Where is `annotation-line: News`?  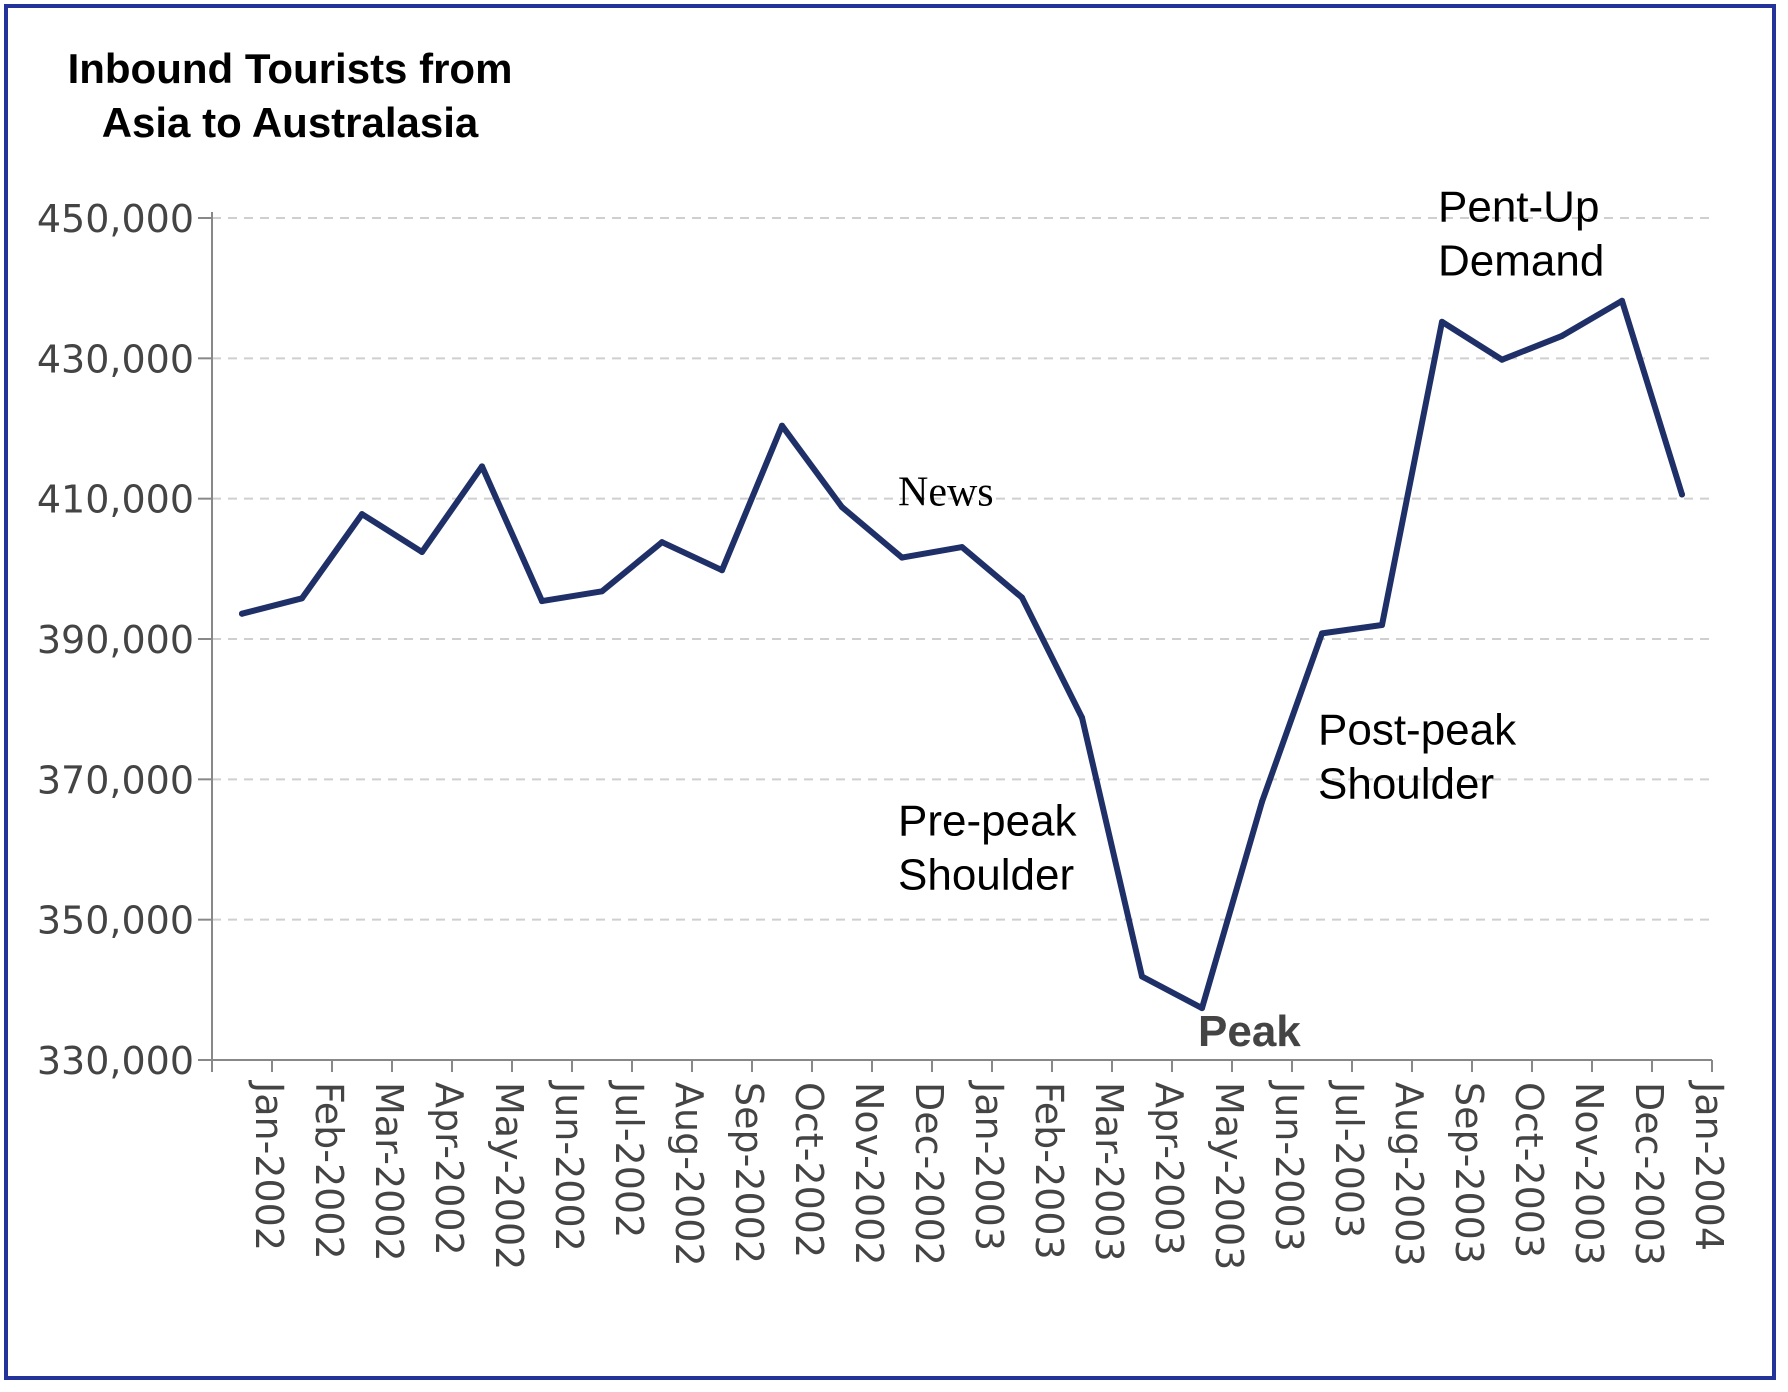 annotation-line: News is located at coordinates (946, 493).